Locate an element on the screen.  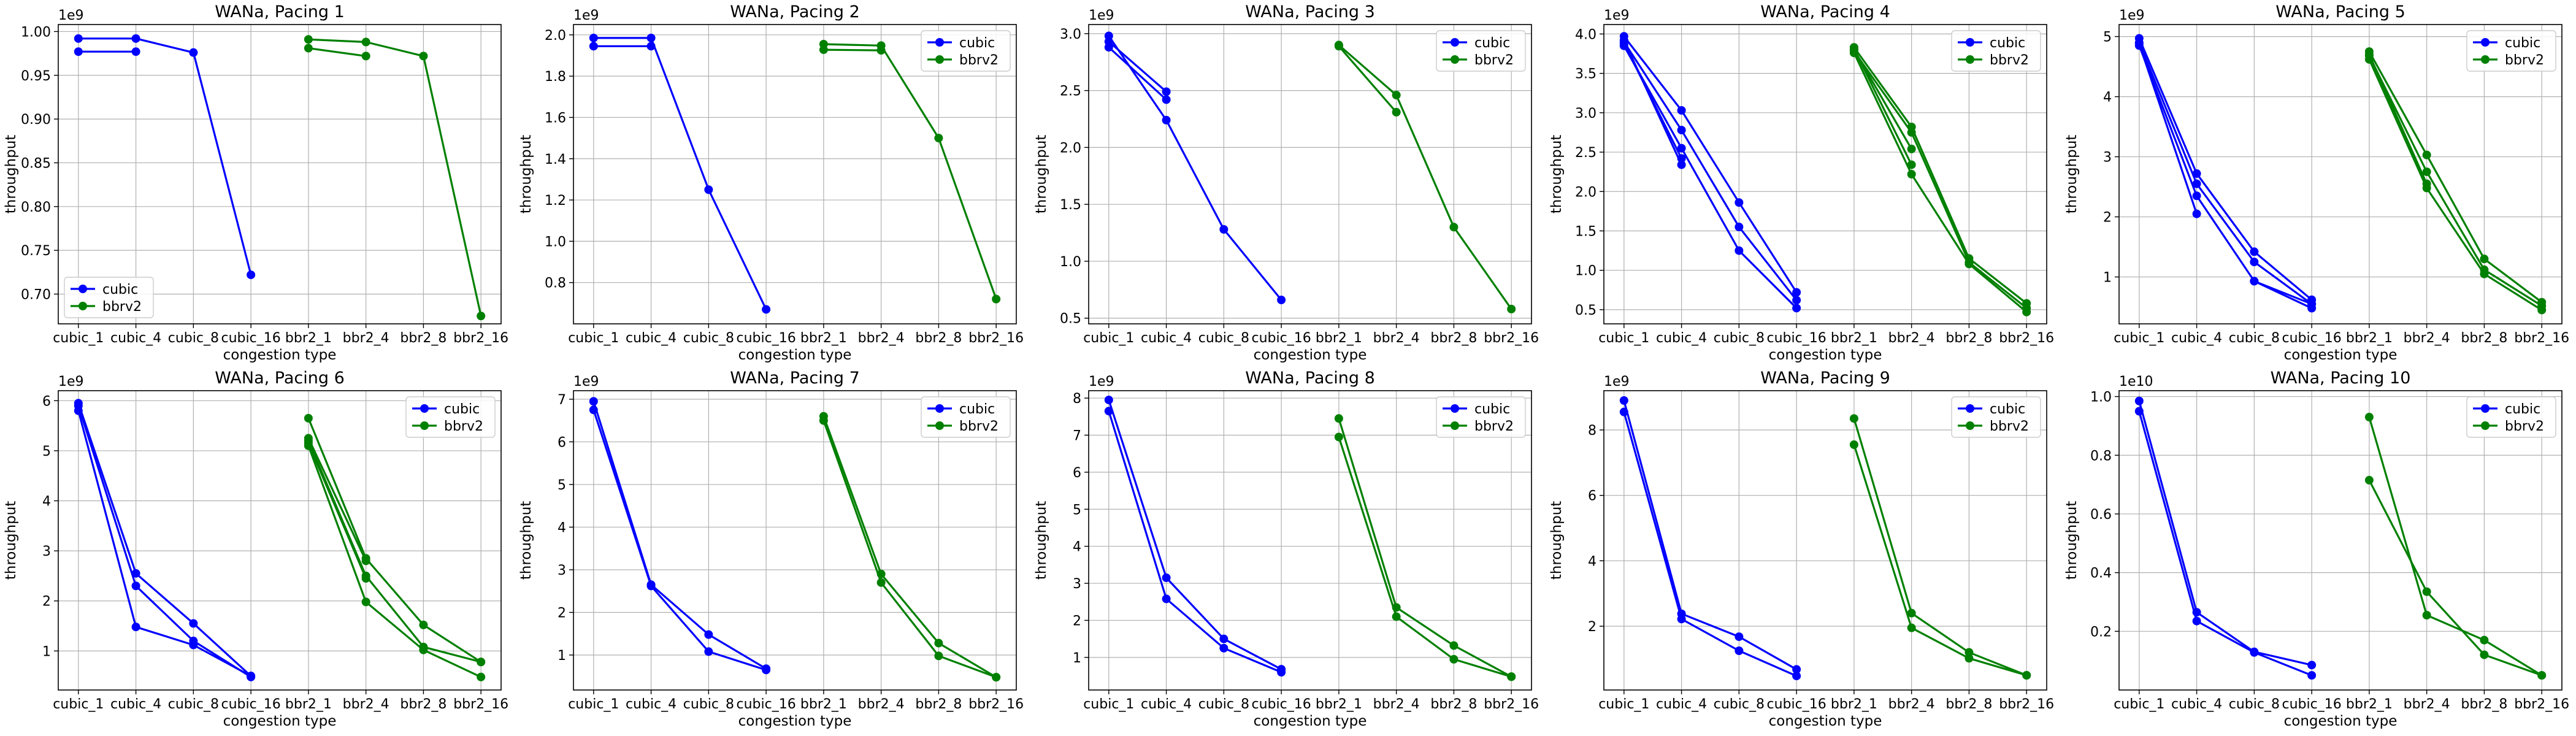
subplot-title: WANa, Pacing 1 is located at coordinates (280, 11).